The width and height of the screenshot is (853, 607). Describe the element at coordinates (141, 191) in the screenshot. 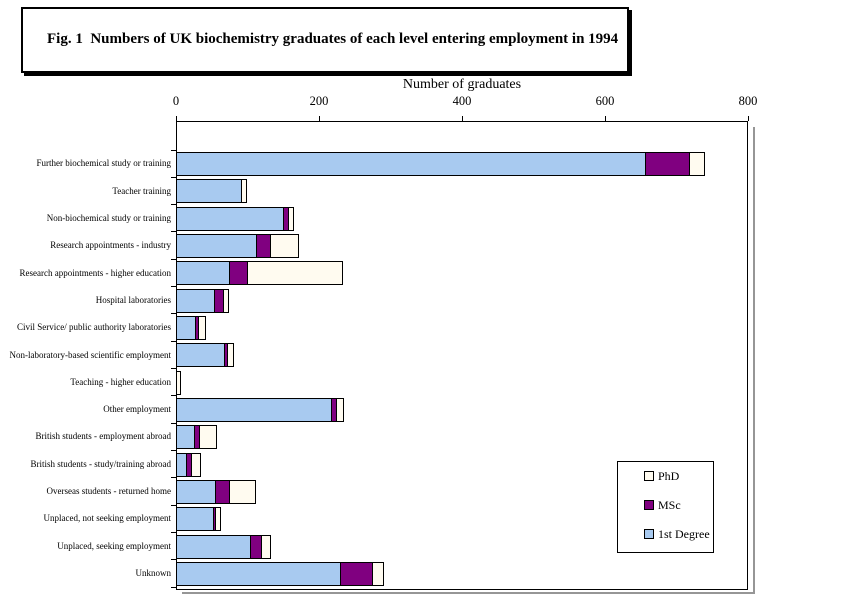

I see `category-label: Teacher training` at that location.